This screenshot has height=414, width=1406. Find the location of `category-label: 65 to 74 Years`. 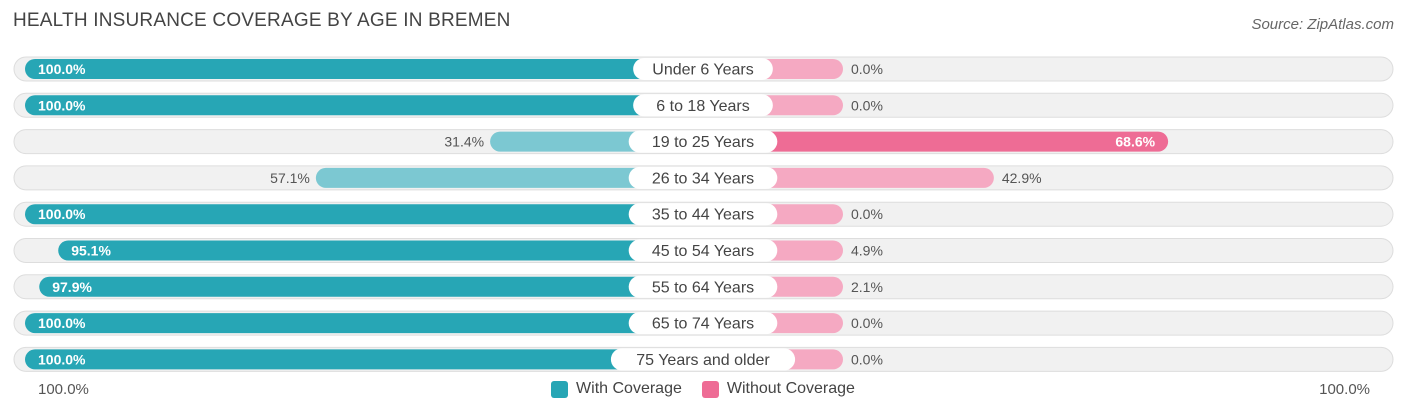

category-label: 65 to 74 Years is located at coordinates (703, 324).